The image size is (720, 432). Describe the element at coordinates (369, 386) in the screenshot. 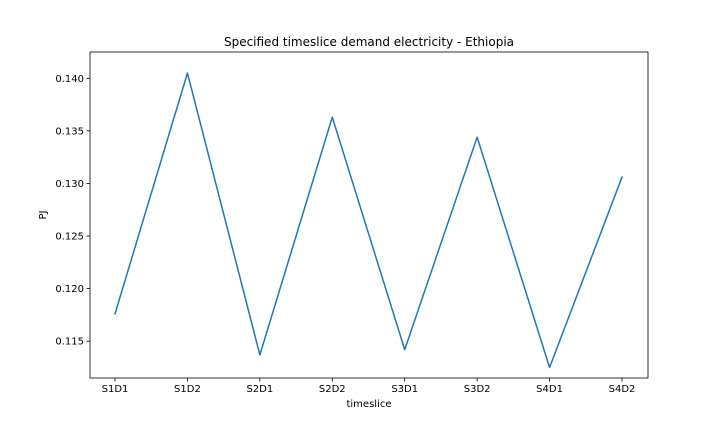

I see `x-axis: S1D1 S1D2 S2D1 S2D2 S3D1 S3D2 S4D1 S4D2` at that location.